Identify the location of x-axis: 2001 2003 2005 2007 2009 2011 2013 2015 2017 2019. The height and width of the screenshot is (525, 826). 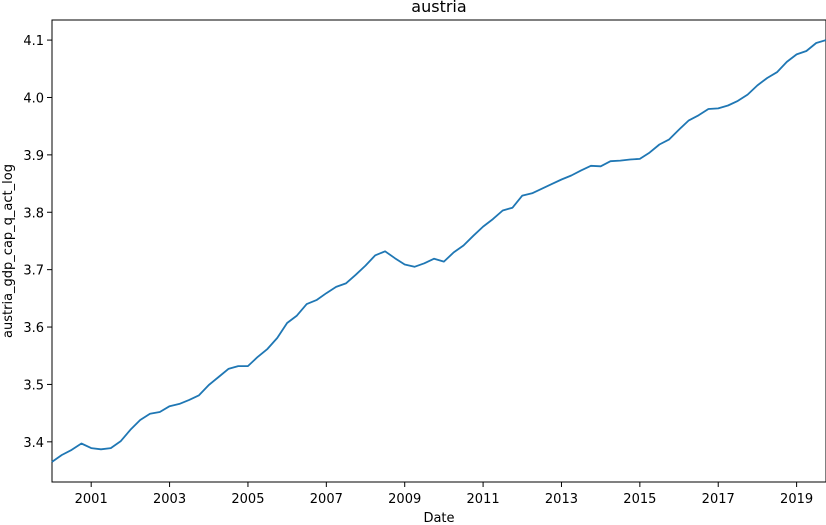
(444, 494).